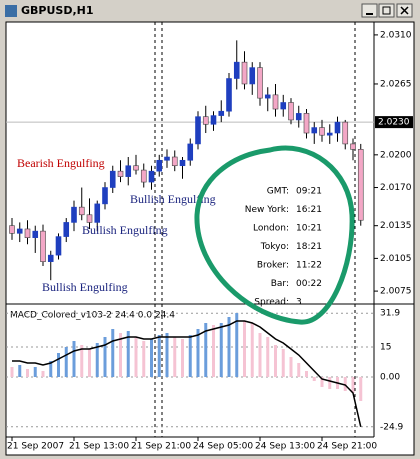 The image size is (420, 459). What do you see at coordinates (280, 284) in the screenshot?
I see `info-label: Bar:` at bounding box center [280, 284].